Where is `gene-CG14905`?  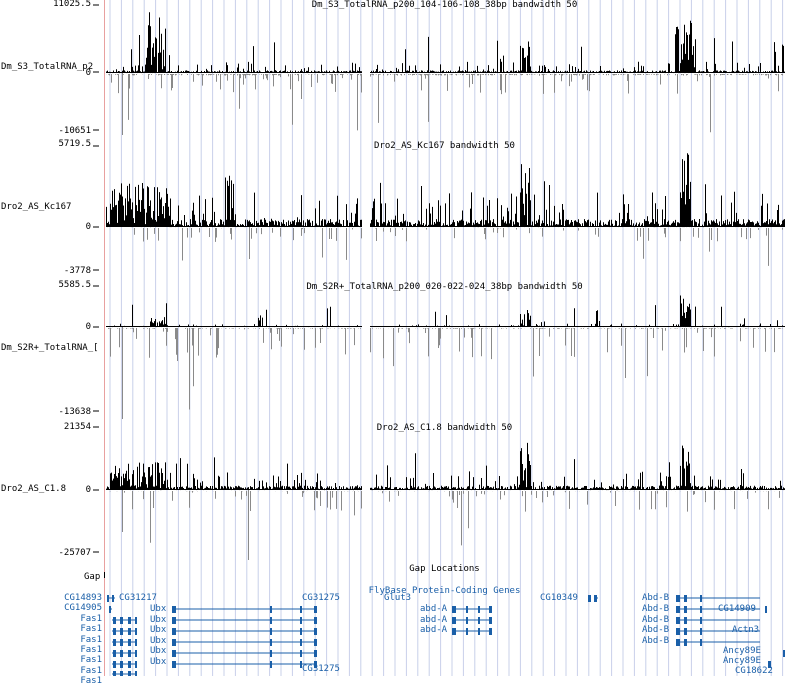
gene-CG14905 is located at coordinates (110, 609).